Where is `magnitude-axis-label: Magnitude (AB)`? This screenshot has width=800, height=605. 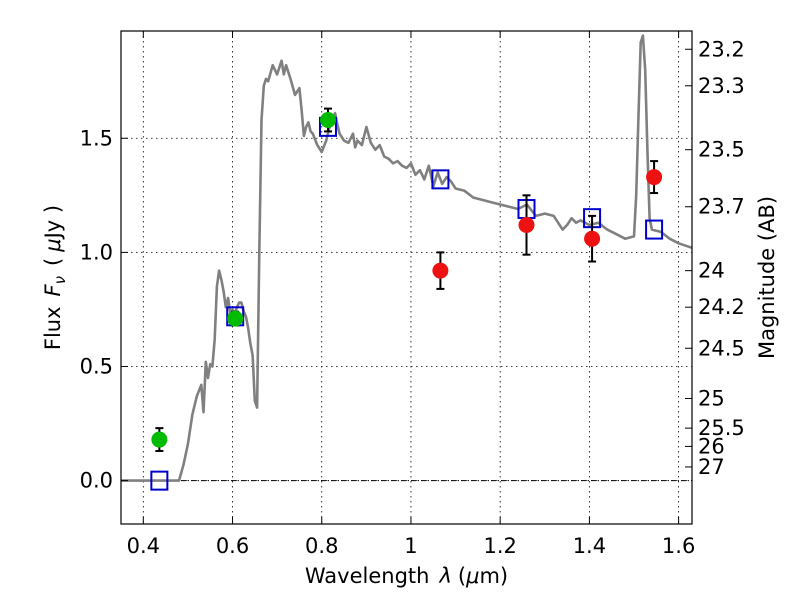 magnitude-axis-label: Magnitude (AB) is located at coordinates (767, 277).